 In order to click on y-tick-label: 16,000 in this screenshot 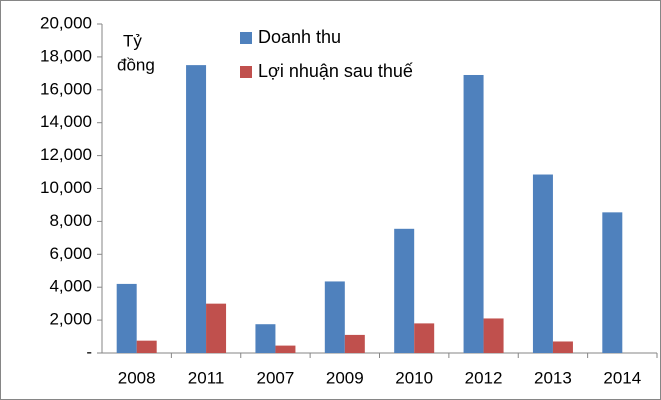, I will do `click(66, 88)`.